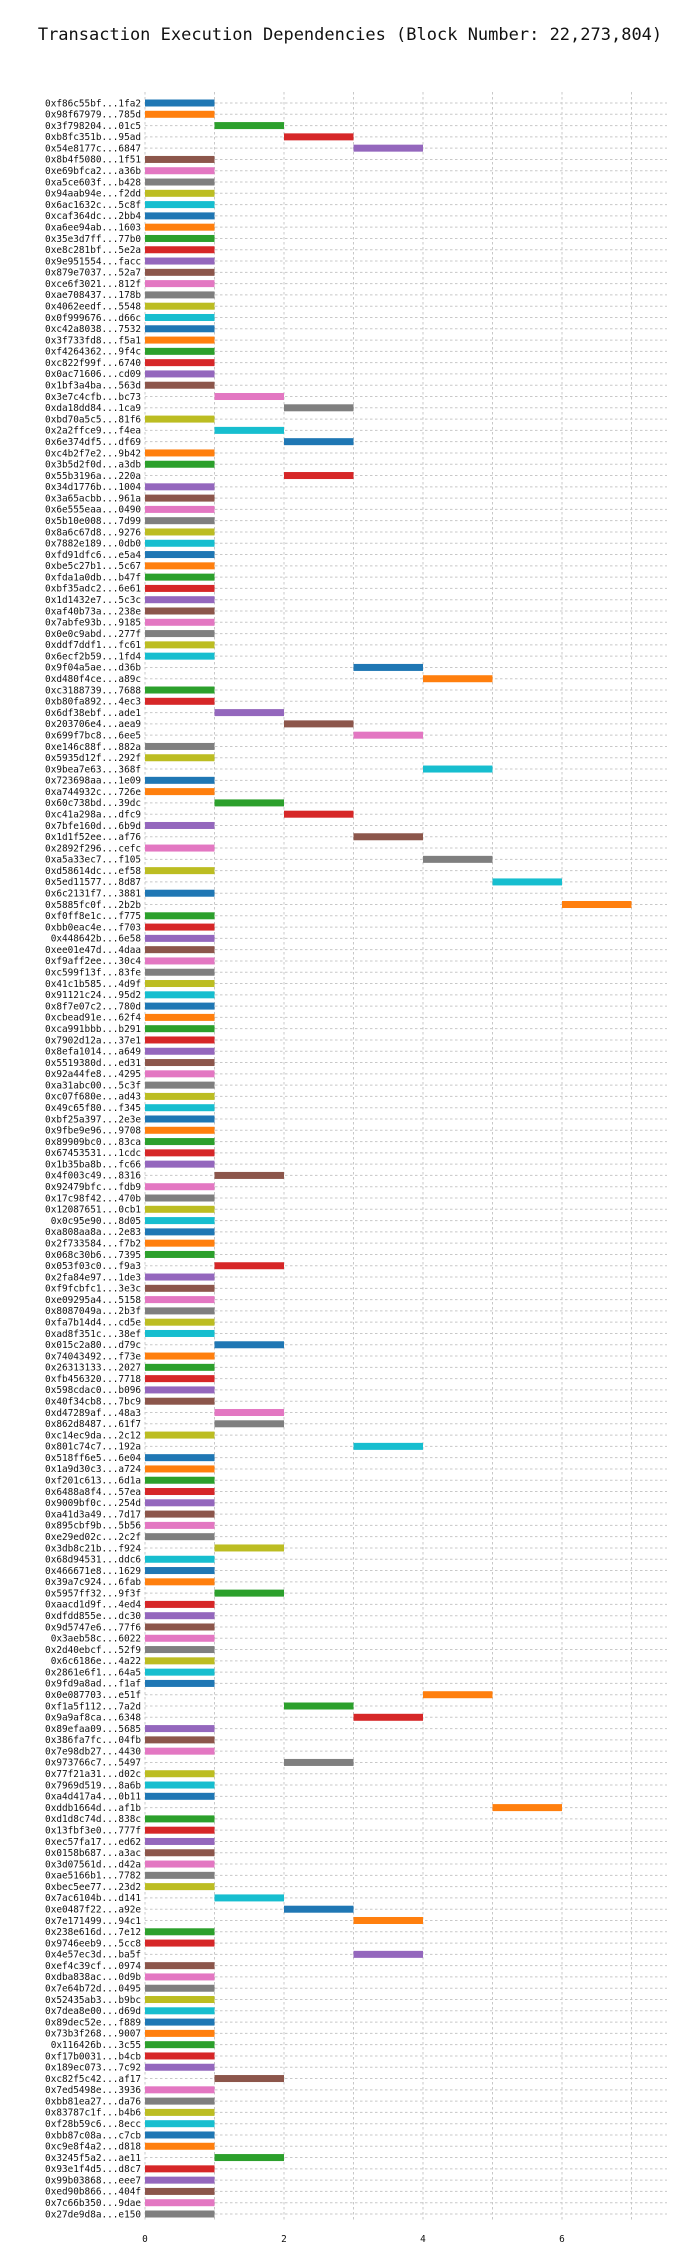  I want to click on y-tick-label: 0x203706e4...aea9, so click(93, 724).